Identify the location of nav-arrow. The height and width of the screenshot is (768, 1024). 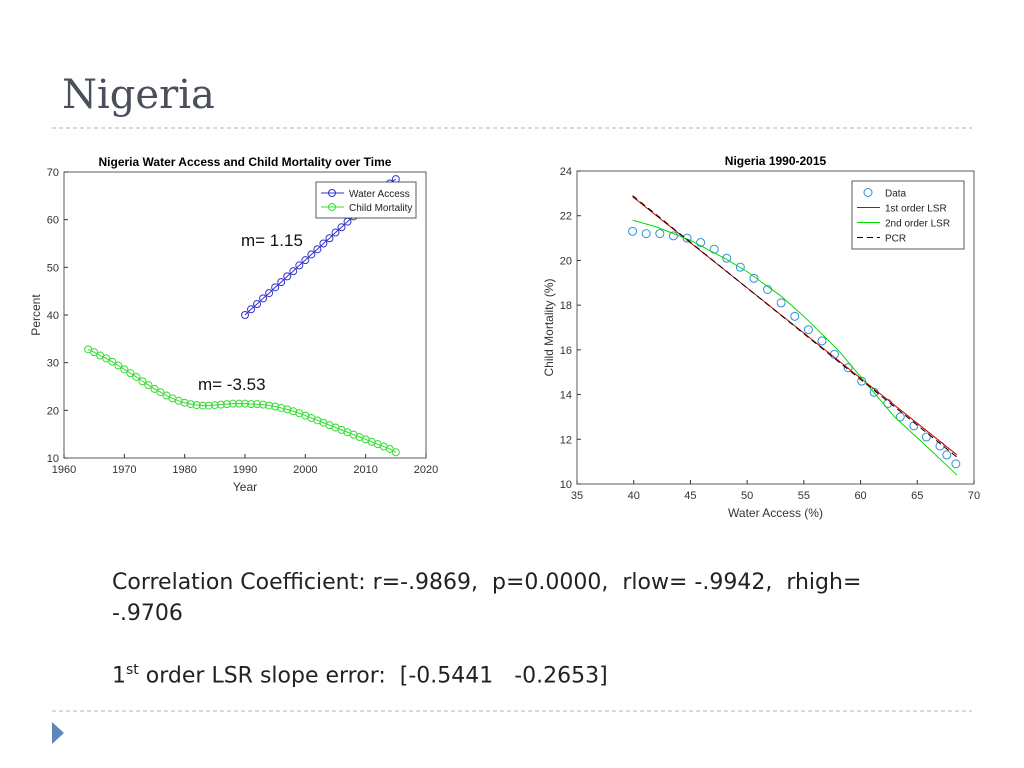
(58, 733).